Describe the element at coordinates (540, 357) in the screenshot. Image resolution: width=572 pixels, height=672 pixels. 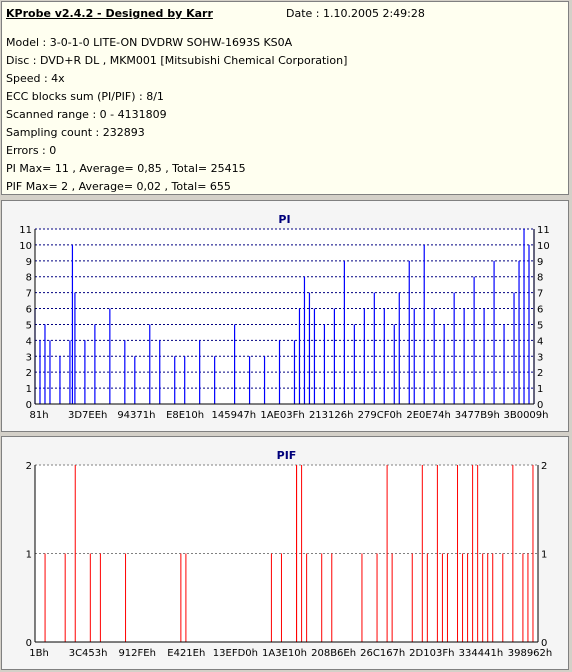
I see `pi-y-tick-label-right: 3` at that location.